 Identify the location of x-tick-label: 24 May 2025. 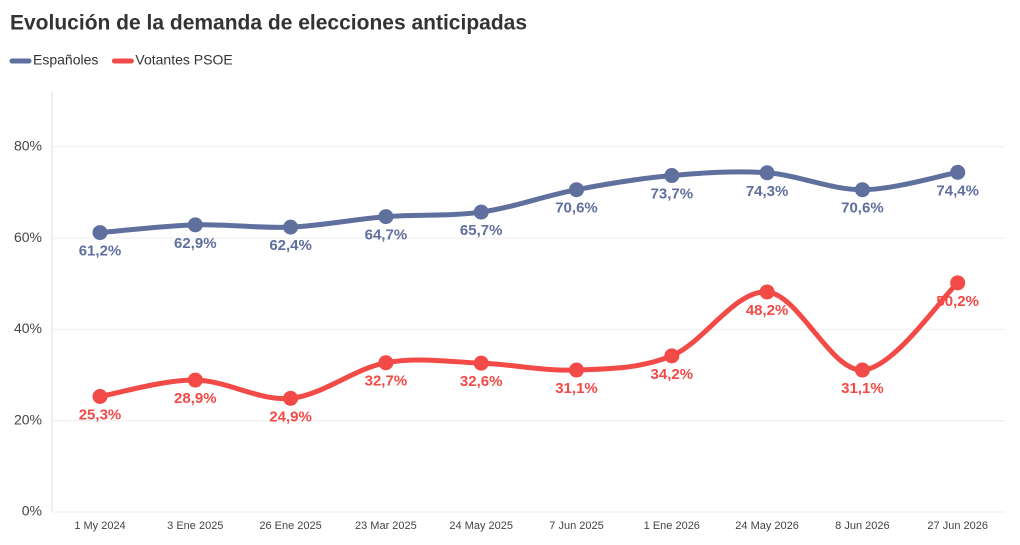
(481, 526).